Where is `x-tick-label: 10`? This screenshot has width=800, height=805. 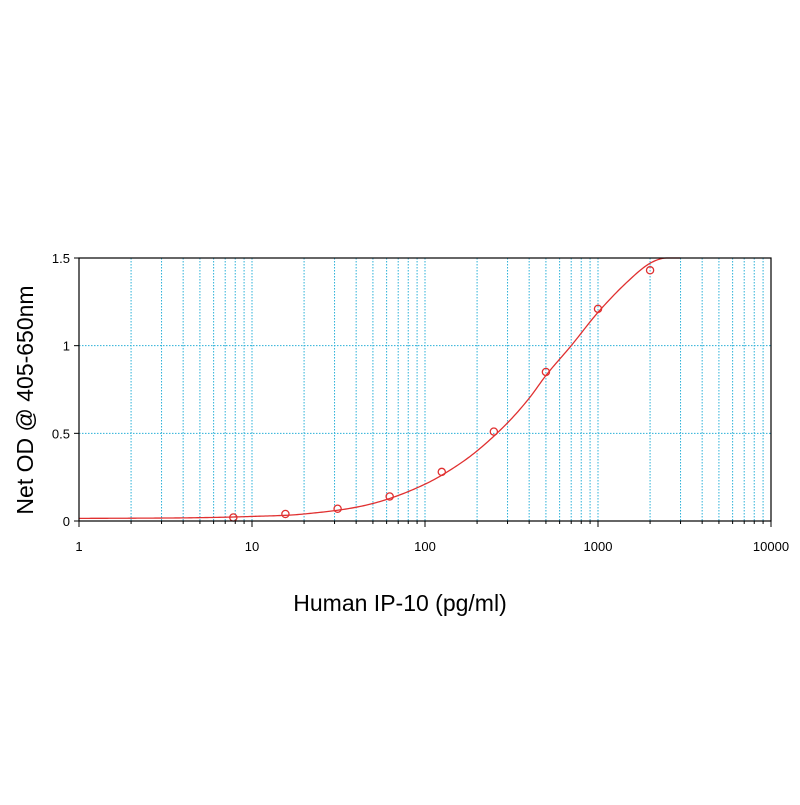
x-tick-label: 10 is located at coordinates (252, 546).